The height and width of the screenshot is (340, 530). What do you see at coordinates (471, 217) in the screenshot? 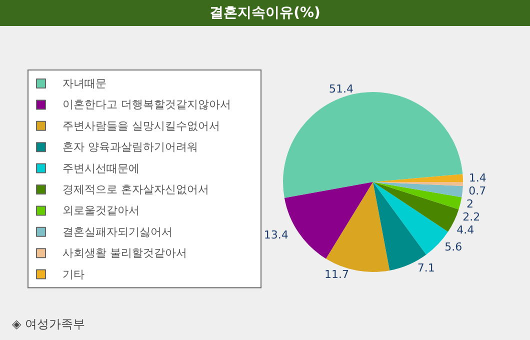
I see `data-label: 2.2` at bounding box center [471, 217].